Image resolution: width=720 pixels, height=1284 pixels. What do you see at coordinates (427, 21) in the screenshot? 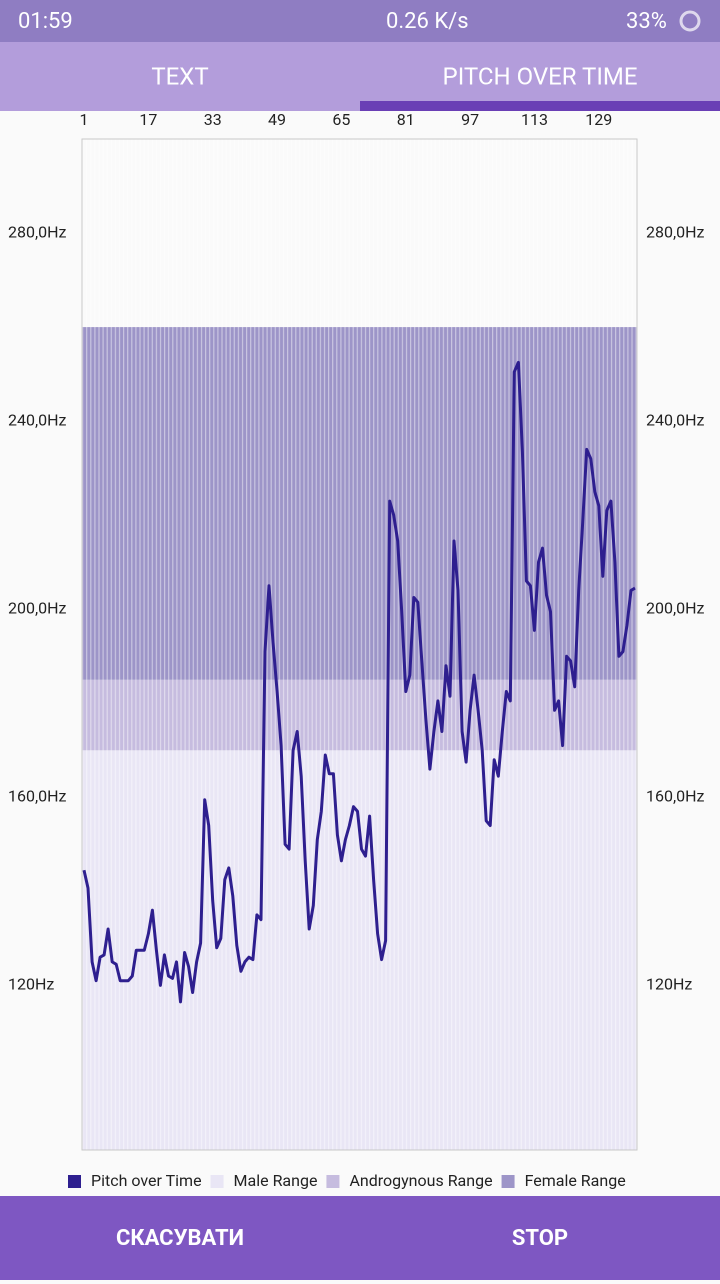
I see `status-speed: 0.26 K/s` at bounding box center [427, 21].